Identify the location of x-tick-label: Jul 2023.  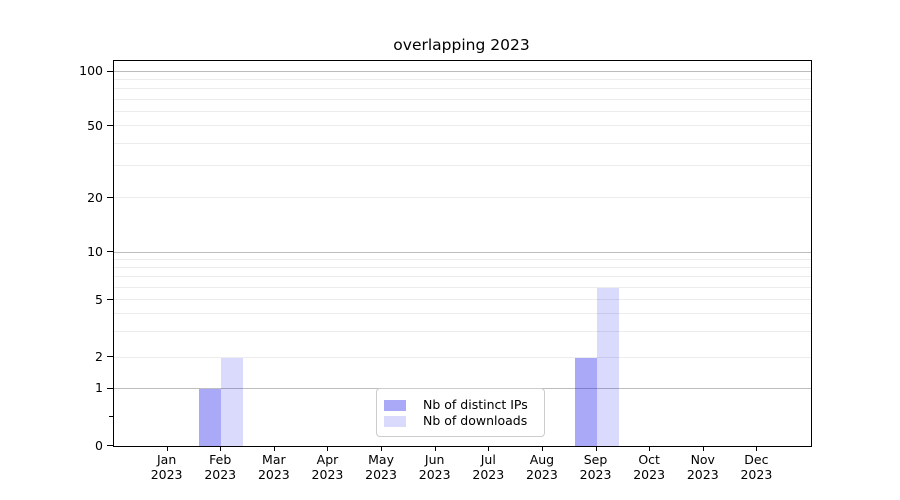
(488, 467).